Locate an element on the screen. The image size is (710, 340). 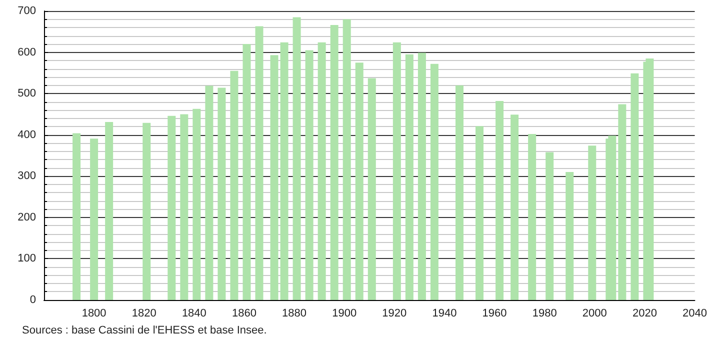
y-tick-label: 100 is located at coordinates (27, 258).